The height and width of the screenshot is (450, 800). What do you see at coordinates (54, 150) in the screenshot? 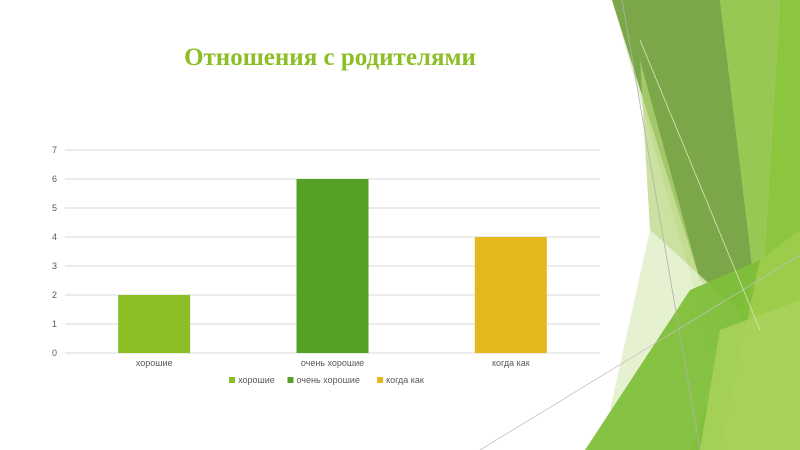
I see `y-tick-label: 7` at bounding box center [54, 150].